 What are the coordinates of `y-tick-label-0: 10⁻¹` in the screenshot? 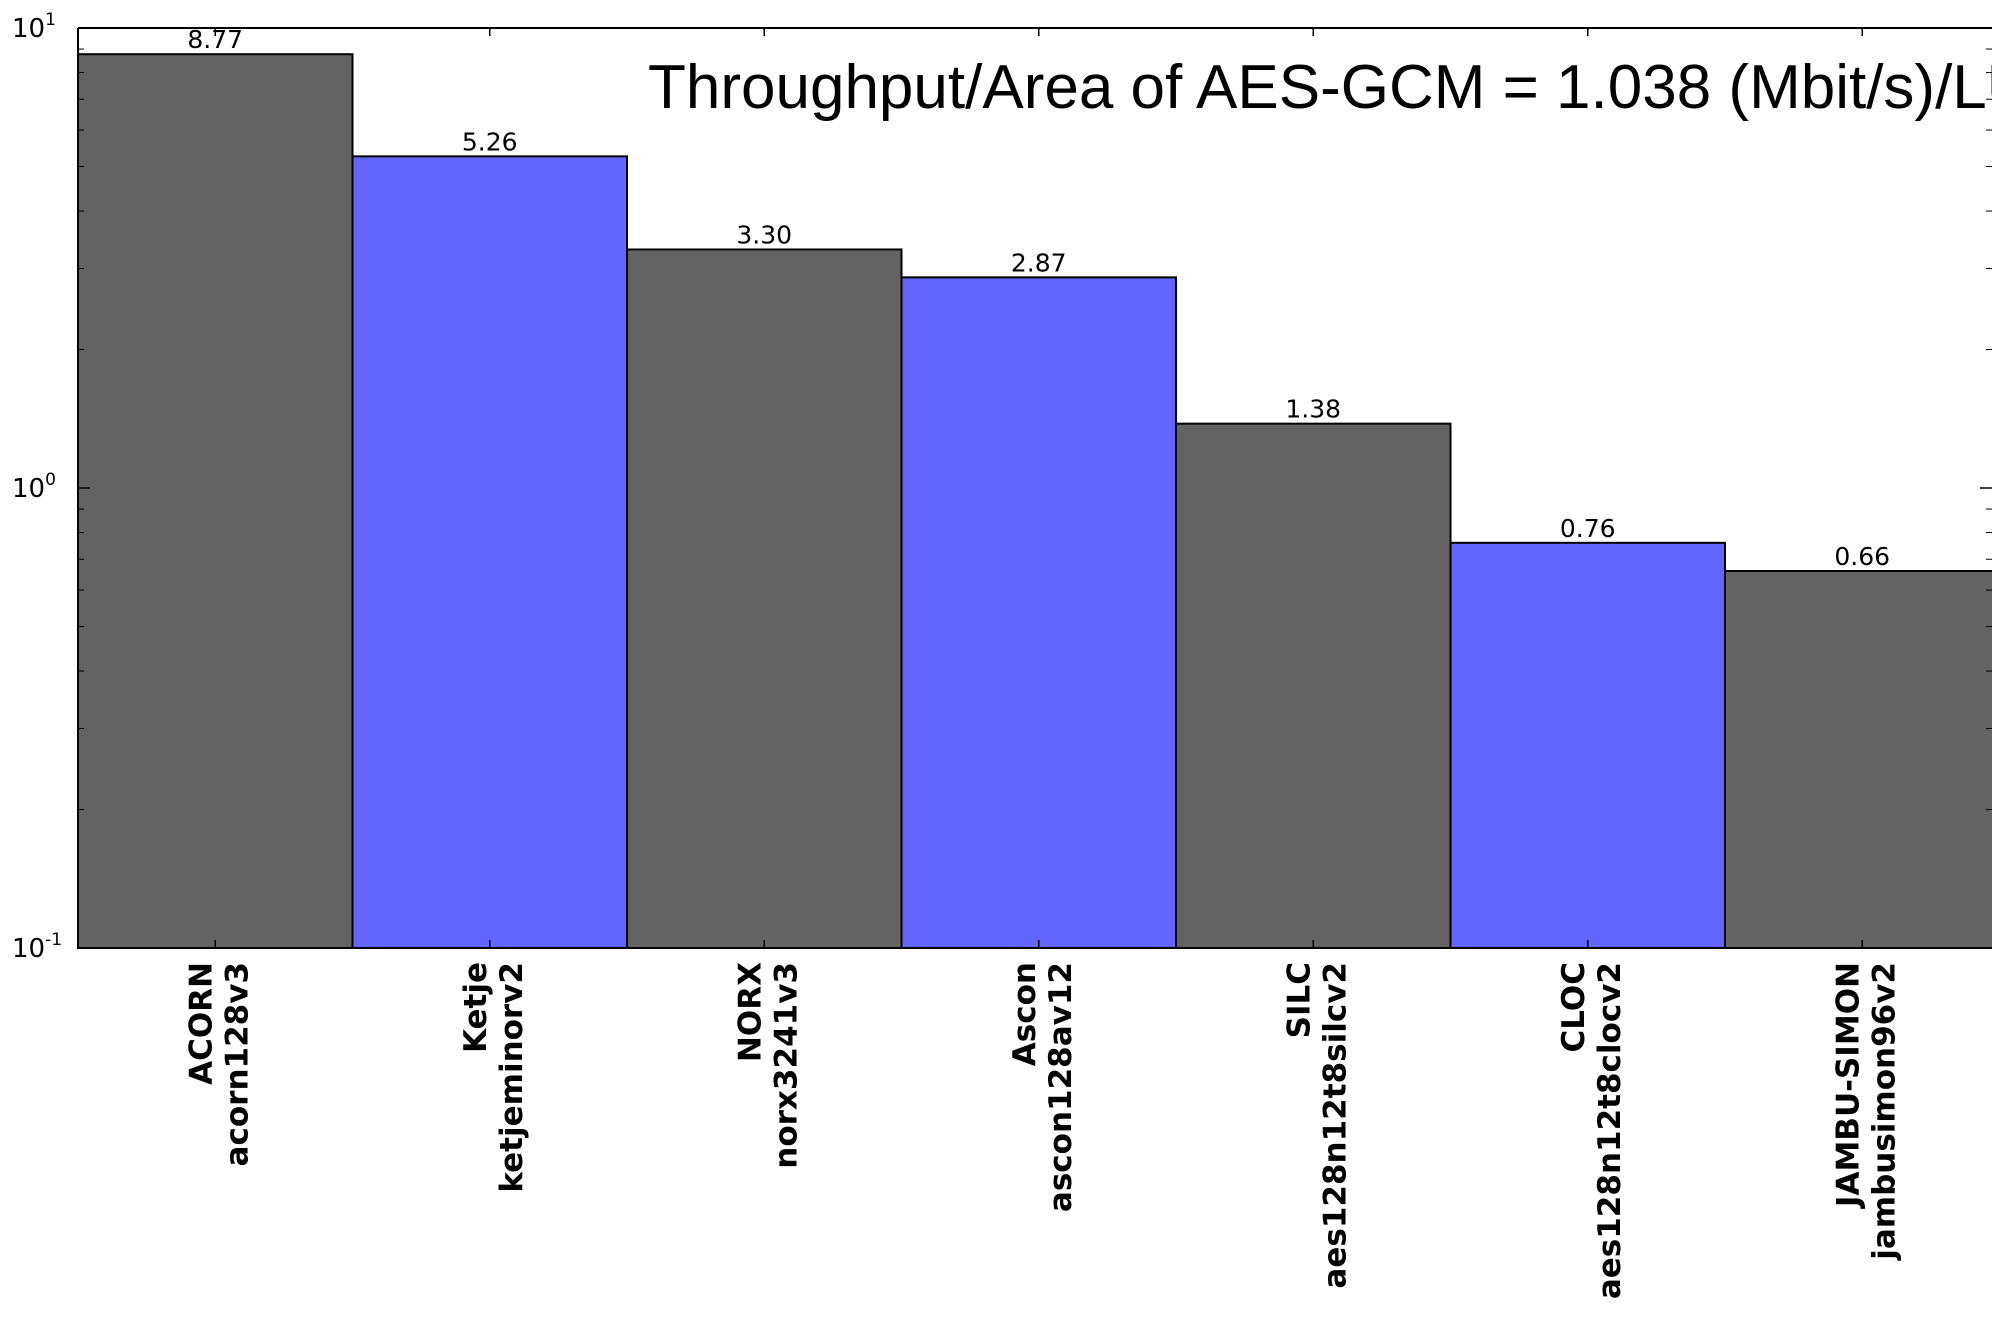 It's located at (37, 947).